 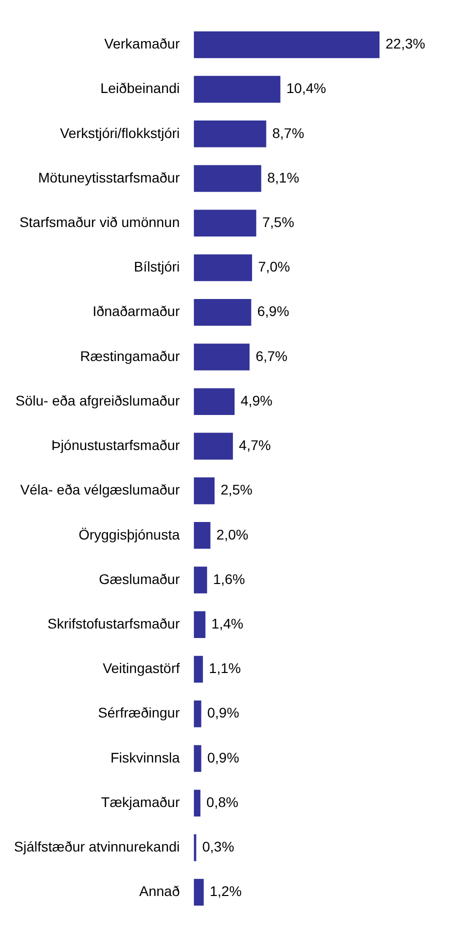 I want to click on data-label: 6,7%, so click(x=272, y=356).